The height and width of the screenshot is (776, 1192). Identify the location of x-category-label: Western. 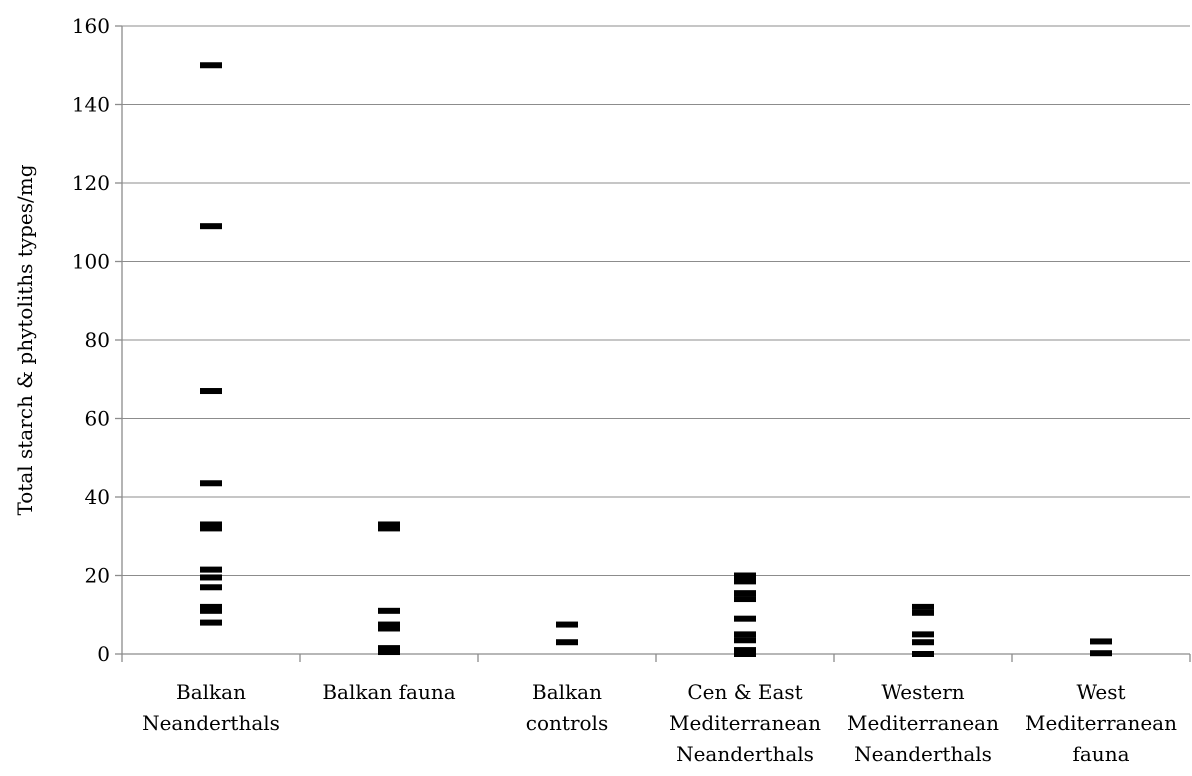
(922, 692).